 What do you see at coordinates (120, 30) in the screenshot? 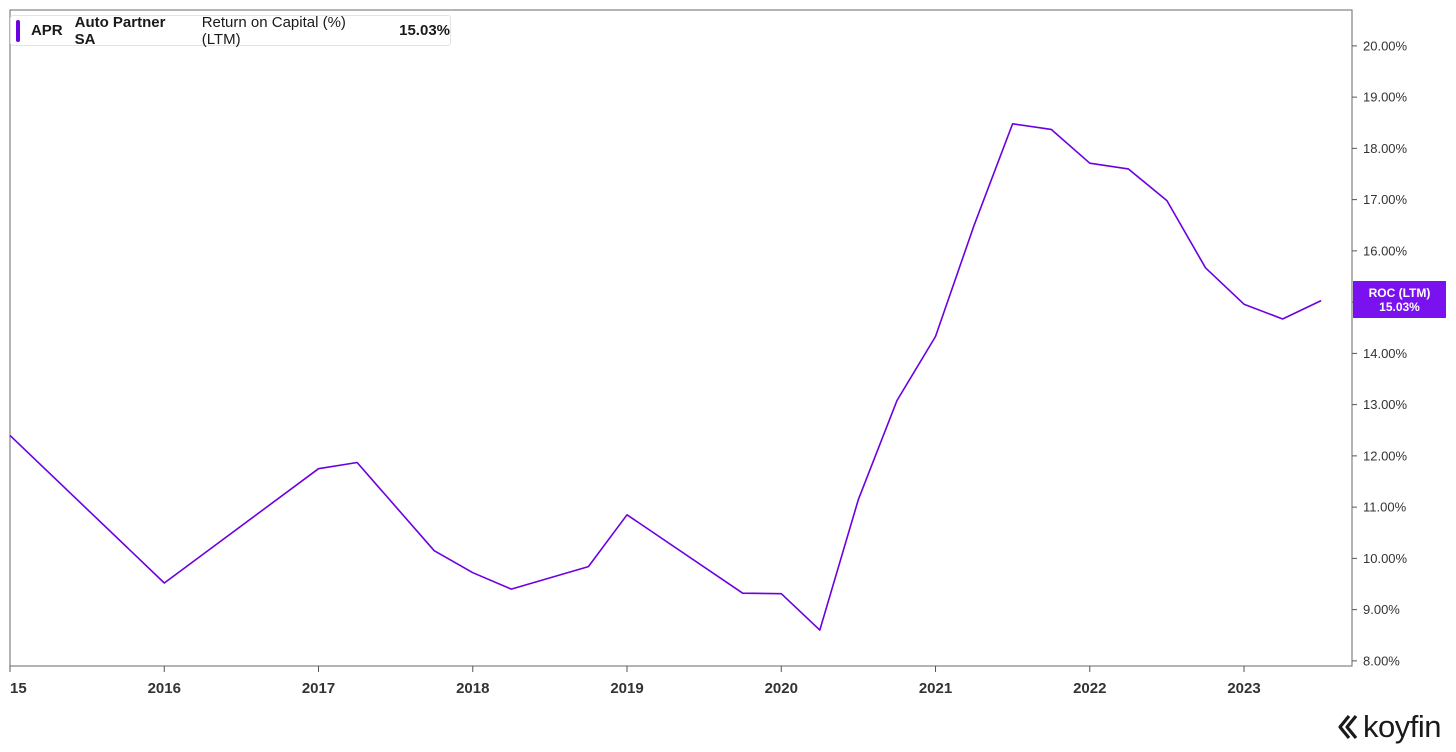
I see `legend-company-name: Auto Partner SA` at bounding box center [120, 30].